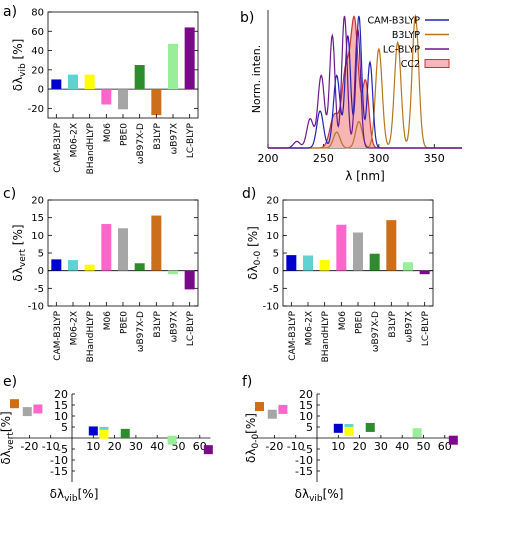 The image size is (505, 550). What do you see at coordinates (381, 446) in the screenshot?
I see `x-tick-label: 30` at bounding box center [381, 446].